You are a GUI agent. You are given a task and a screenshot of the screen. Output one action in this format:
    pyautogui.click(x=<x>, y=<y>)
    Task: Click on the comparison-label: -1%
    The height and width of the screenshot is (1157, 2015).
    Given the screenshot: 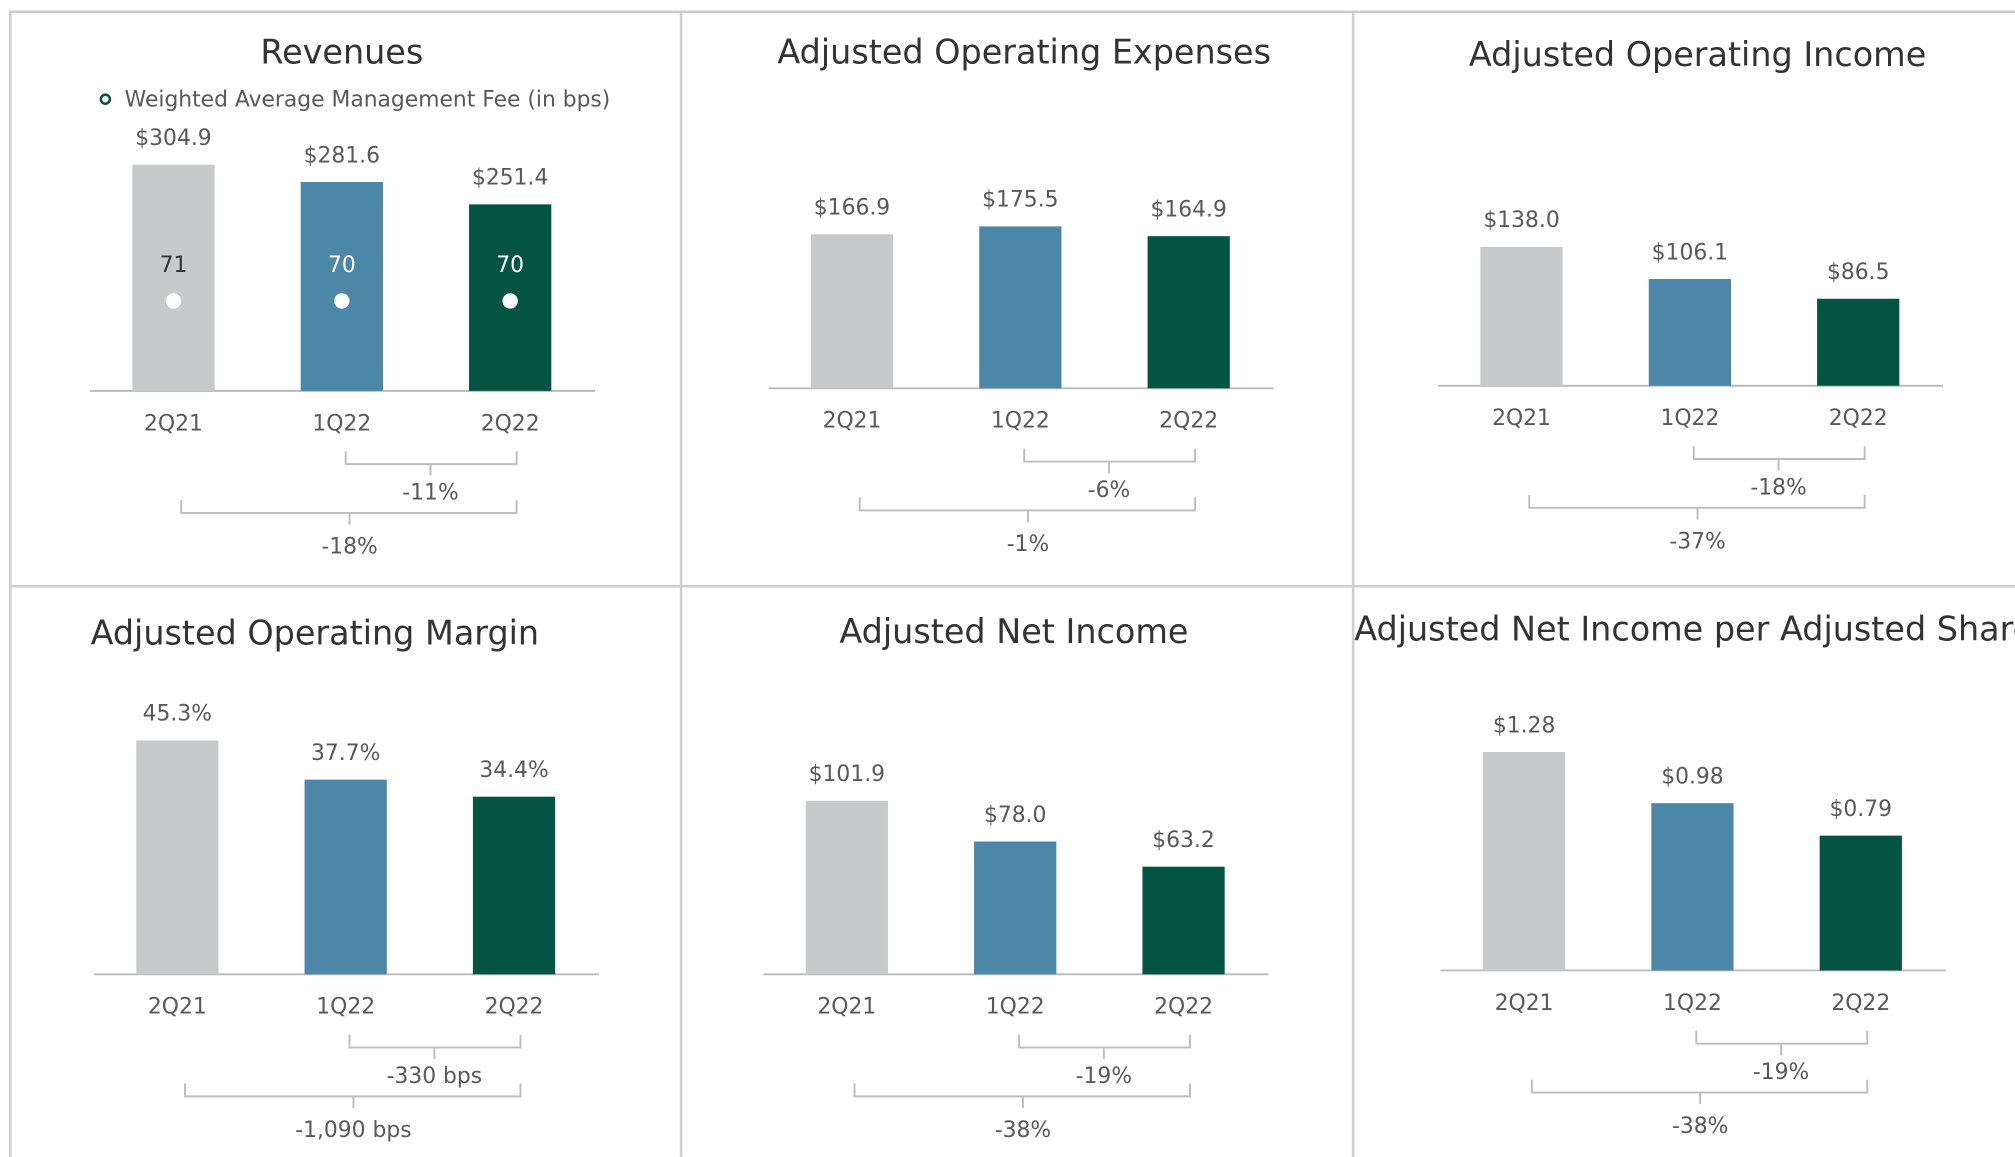 What is the action you would take?
    pyautogui.click(x=1028, y=544)
    